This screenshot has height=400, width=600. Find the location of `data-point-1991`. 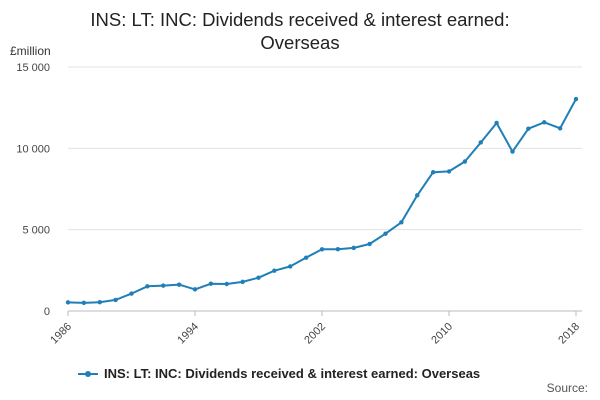

data-point-1991 is located at coordinates (147, 286).